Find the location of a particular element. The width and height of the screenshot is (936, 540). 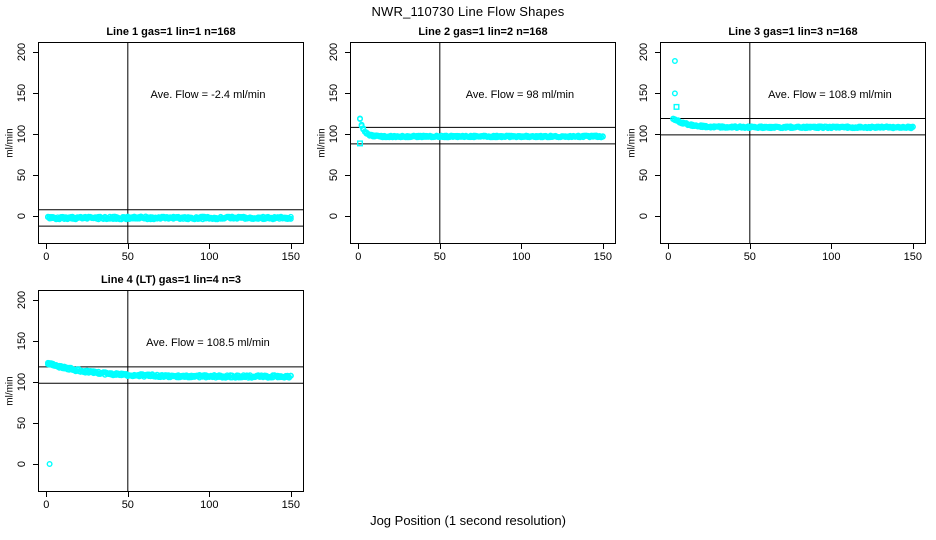

ave-flow-annotation: Ave. Flow = 98 ml/min is located at coordinates (520, 95).